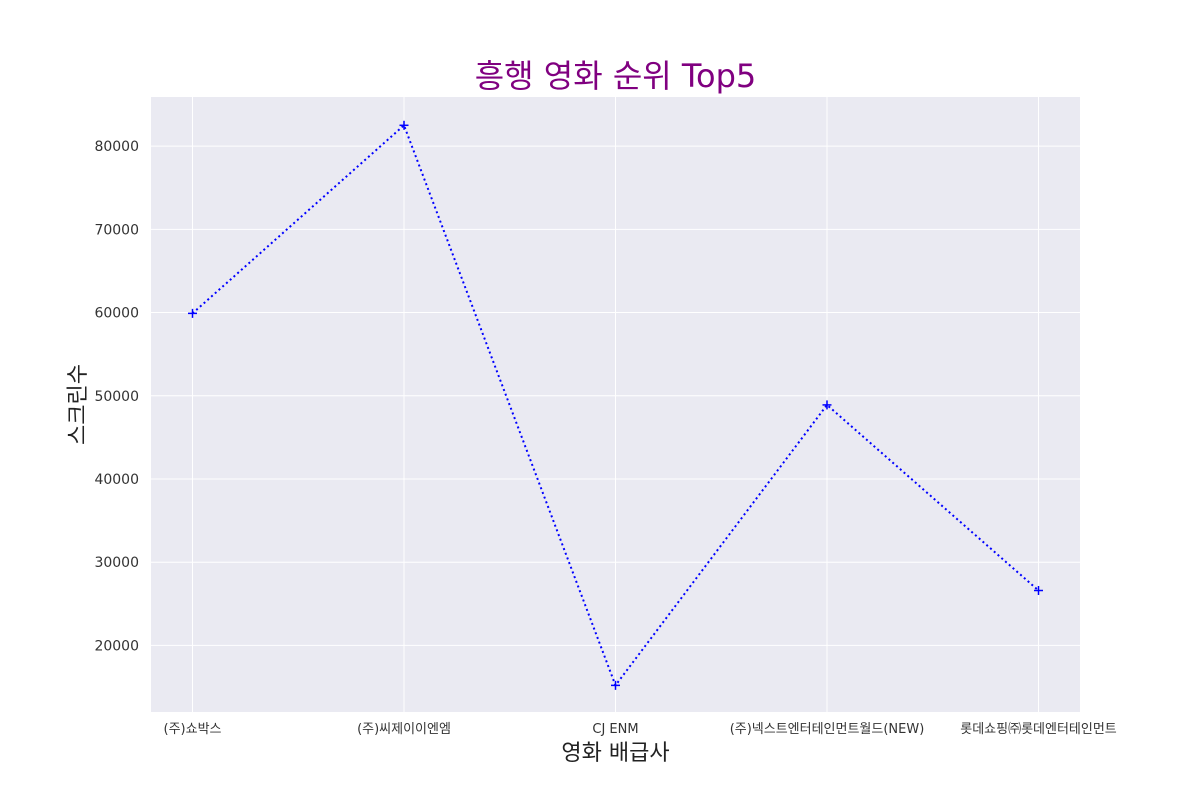  Describe the element at coordinates (116, 480) in the screenshot. I see `y-tick-label: 40000` at that location.